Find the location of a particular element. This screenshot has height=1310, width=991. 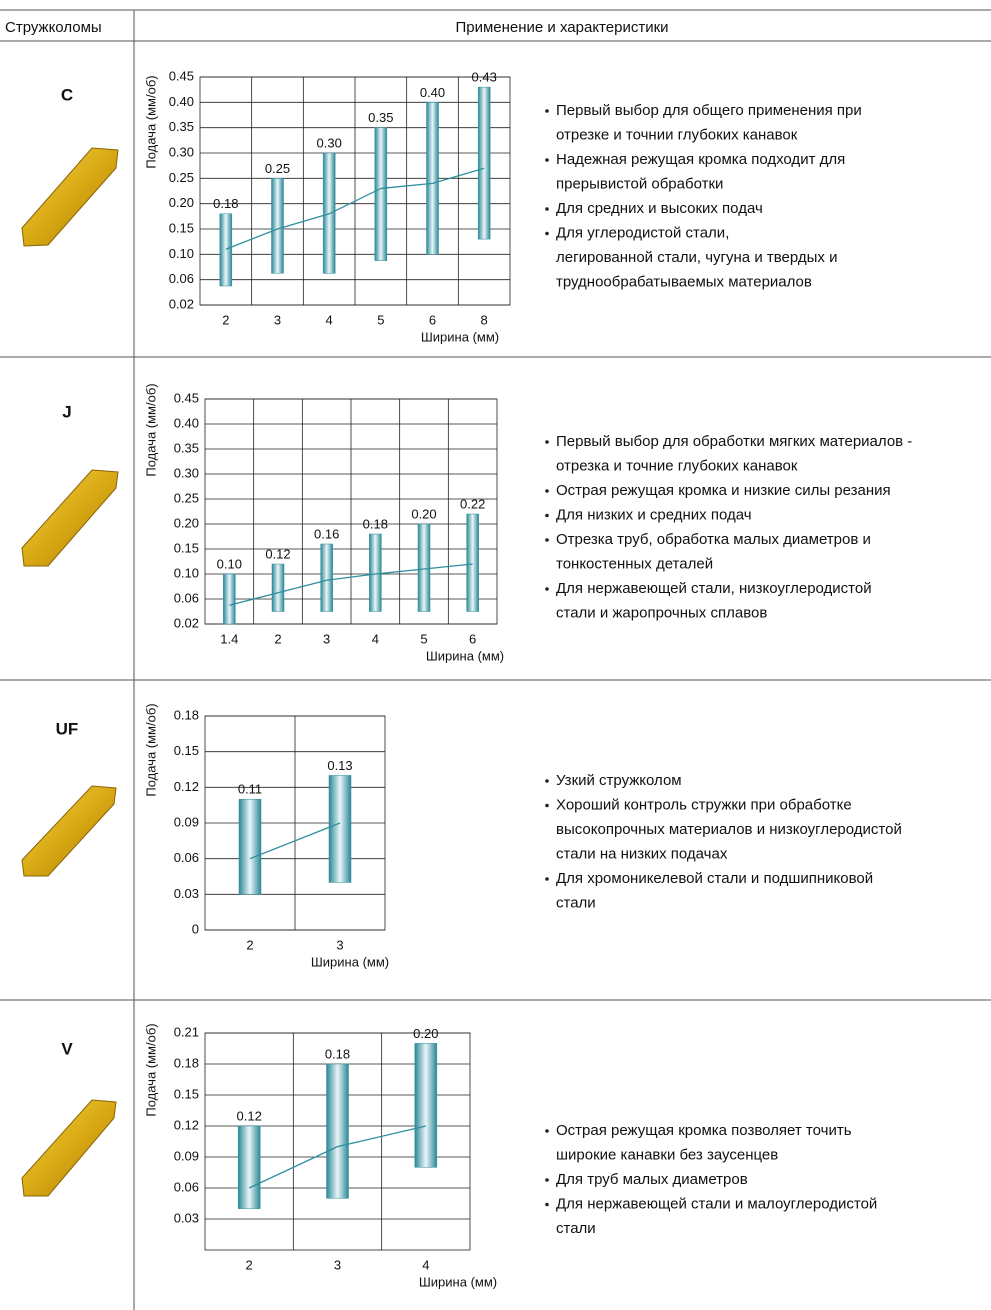

x-tick-label: 6 is located at coordinates (472, 638).